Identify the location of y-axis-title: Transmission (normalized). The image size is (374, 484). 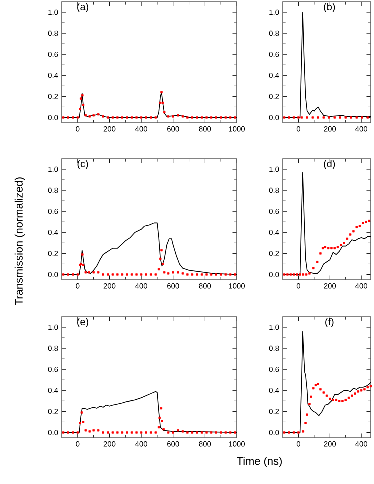
(20, 242).